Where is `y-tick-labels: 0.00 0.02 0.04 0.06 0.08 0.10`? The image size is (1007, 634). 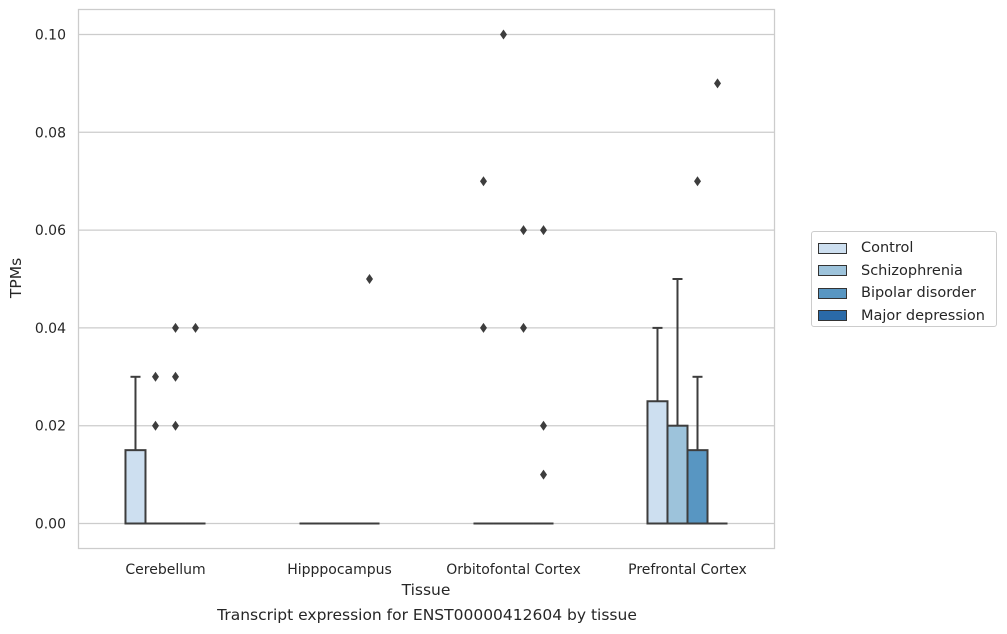 y-tick-labels: 0.00 0.02 0.04 0.06 0.08 0.10 is located at coordinates (50, 280).